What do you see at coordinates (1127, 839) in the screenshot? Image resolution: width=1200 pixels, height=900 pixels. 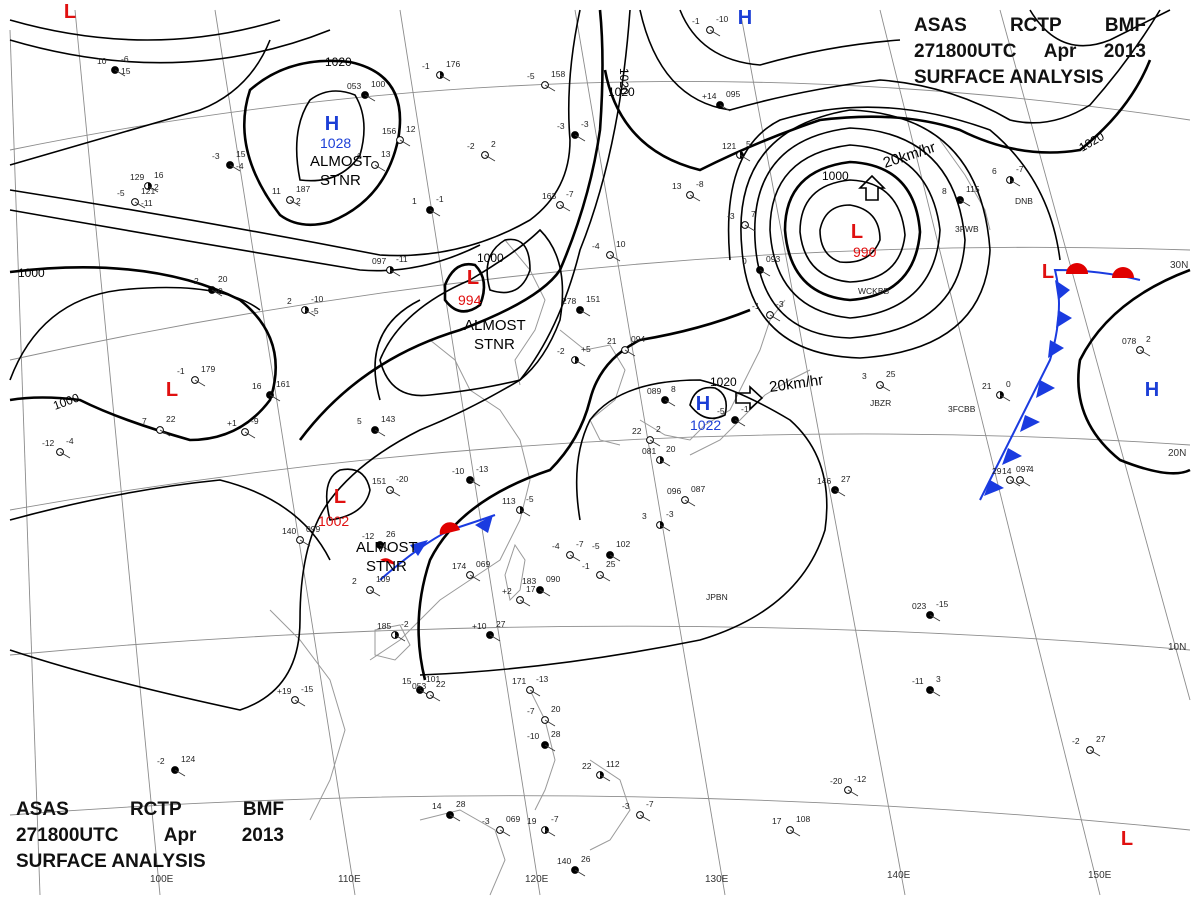 I see `pressure-center-l-pacific-se: L` at bounding box center [1127, 839].